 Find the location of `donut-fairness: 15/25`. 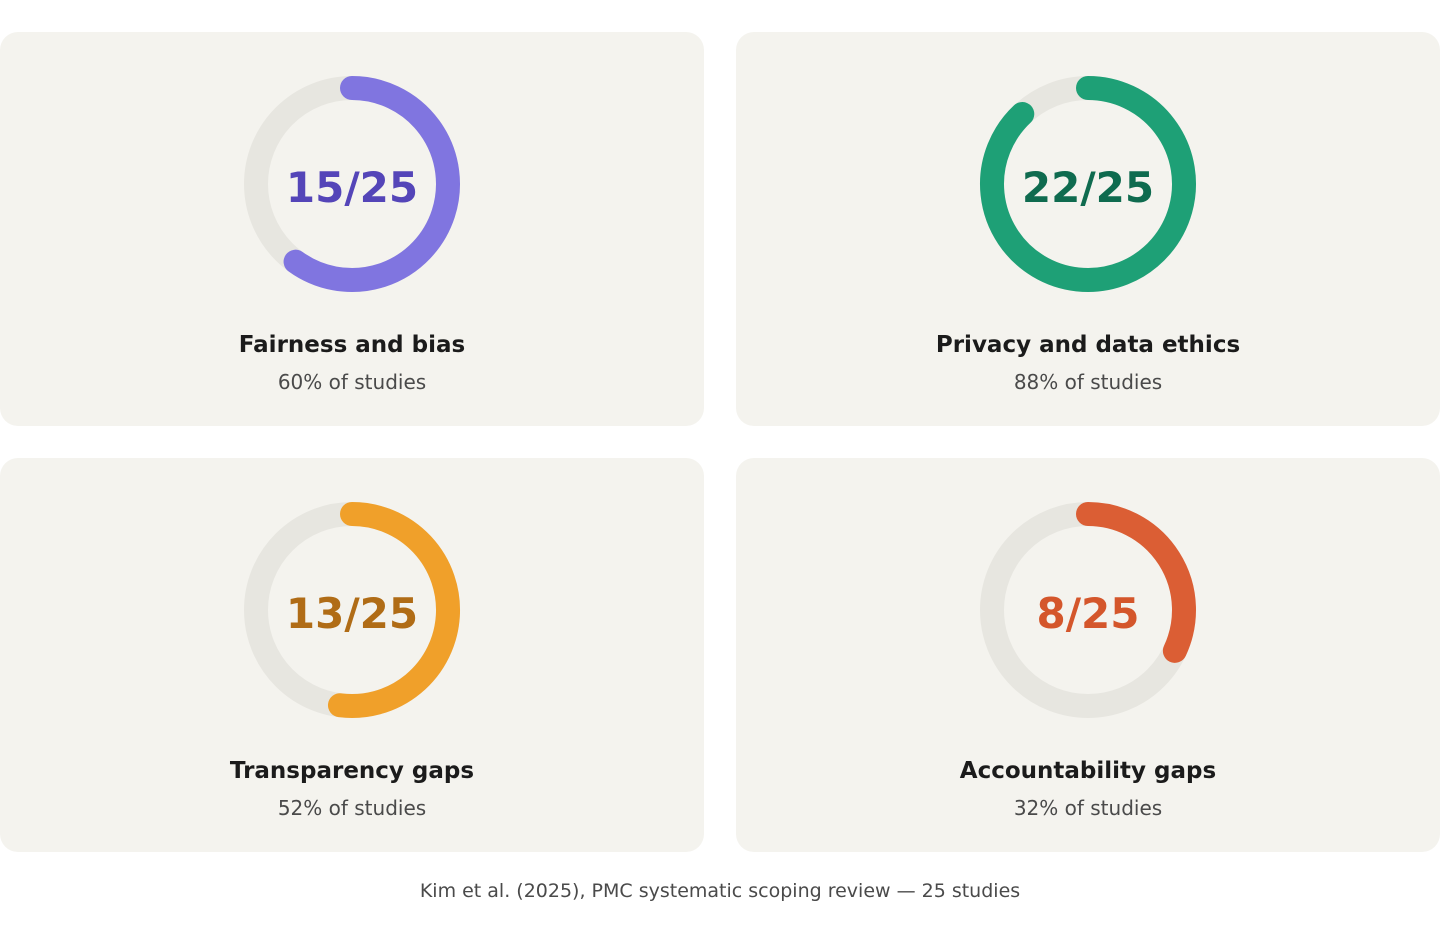

donut-fairness: 15/25 is located at coordinates (352, 184).